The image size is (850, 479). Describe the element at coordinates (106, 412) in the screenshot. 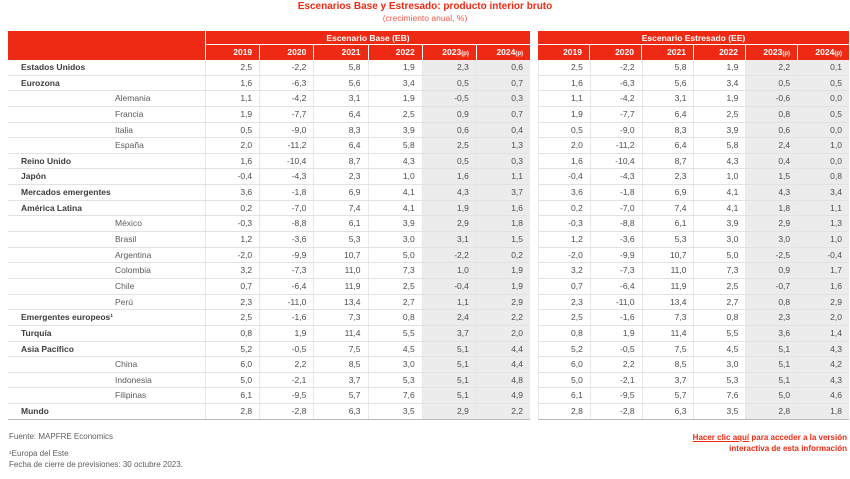

I see `row-label: Mundo` at that location.